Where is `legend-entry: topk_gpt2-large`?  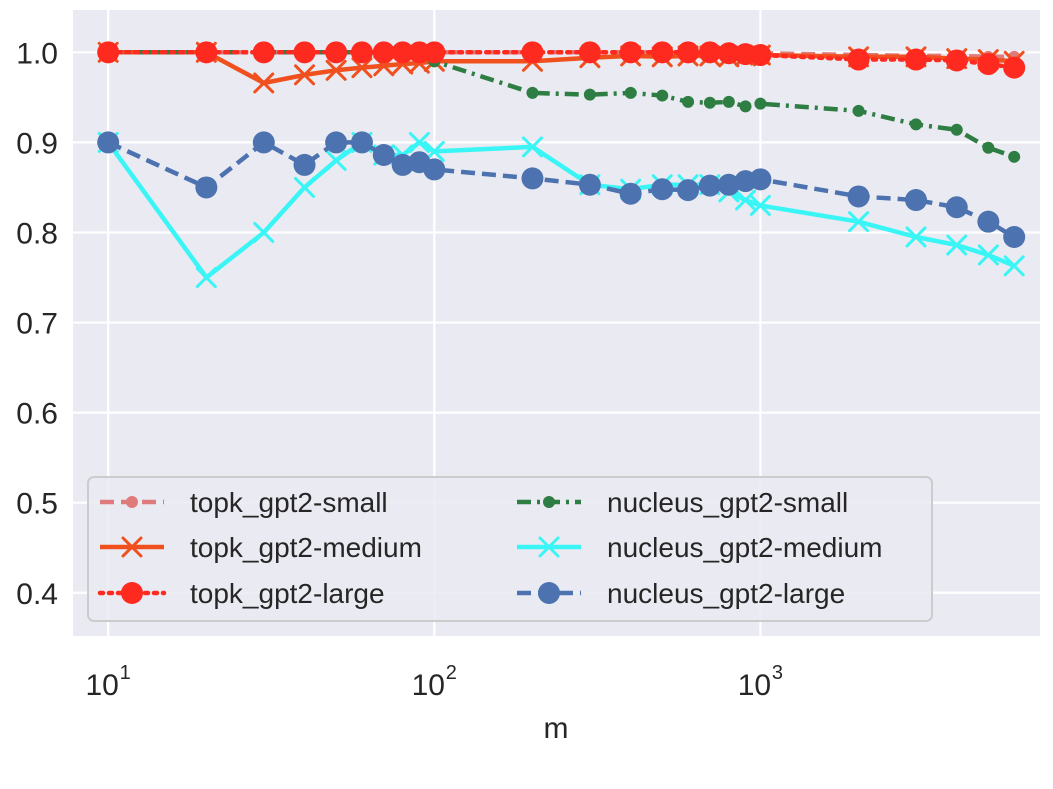 legend-entry: topk_gpt2-large is located at coordinates (241, 593).